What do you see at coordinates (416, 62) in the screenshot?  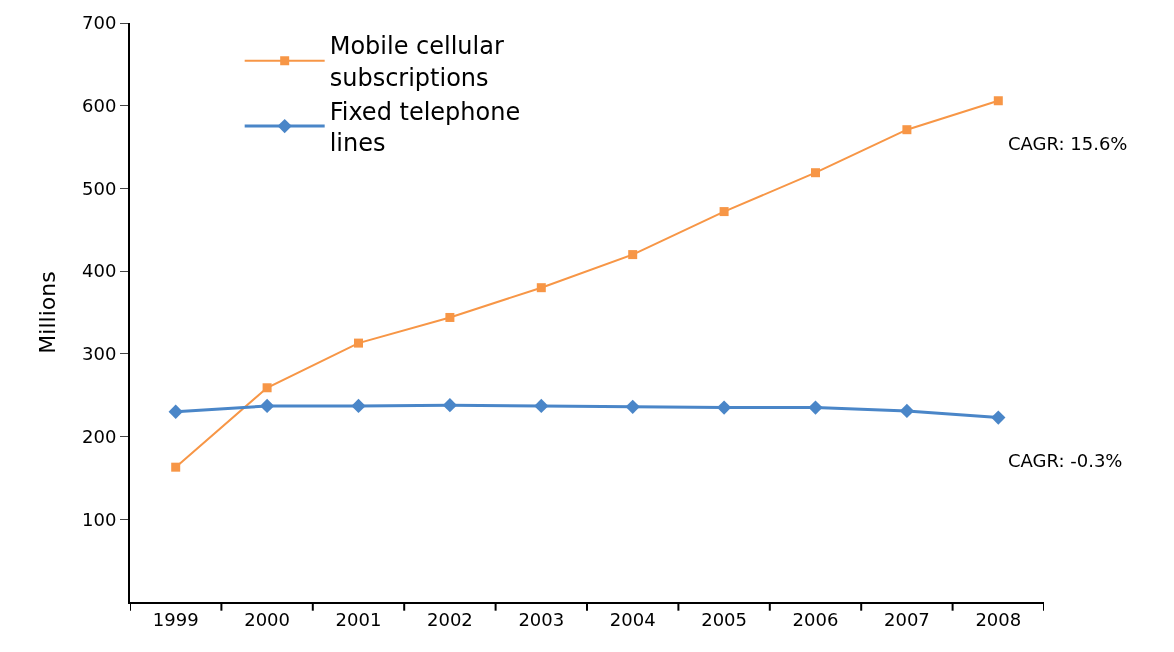 I see `legend-label: Mobile cellular subscriptions` at bounding box center [416, 62].